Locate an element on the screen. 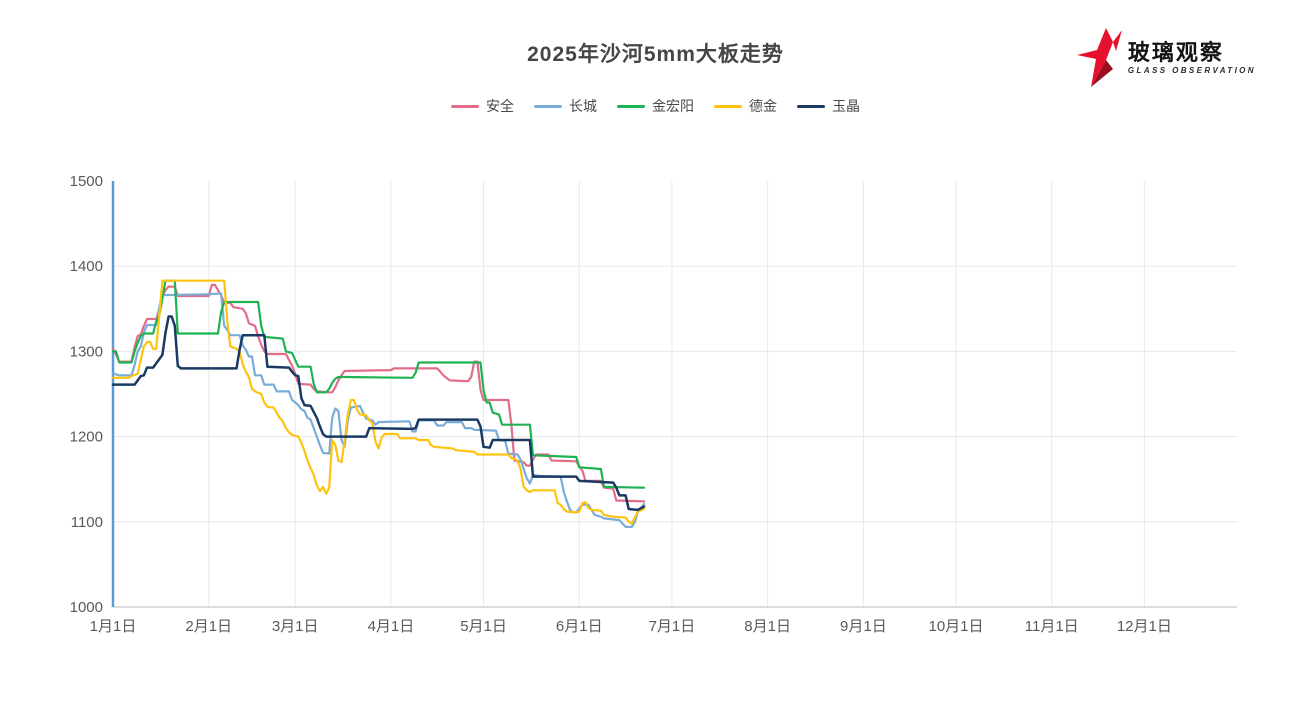 The width and height of the screenshot is (1311, 705). x-tick-label-1月1日: 1月1日 is located at coordinates (113, 626).